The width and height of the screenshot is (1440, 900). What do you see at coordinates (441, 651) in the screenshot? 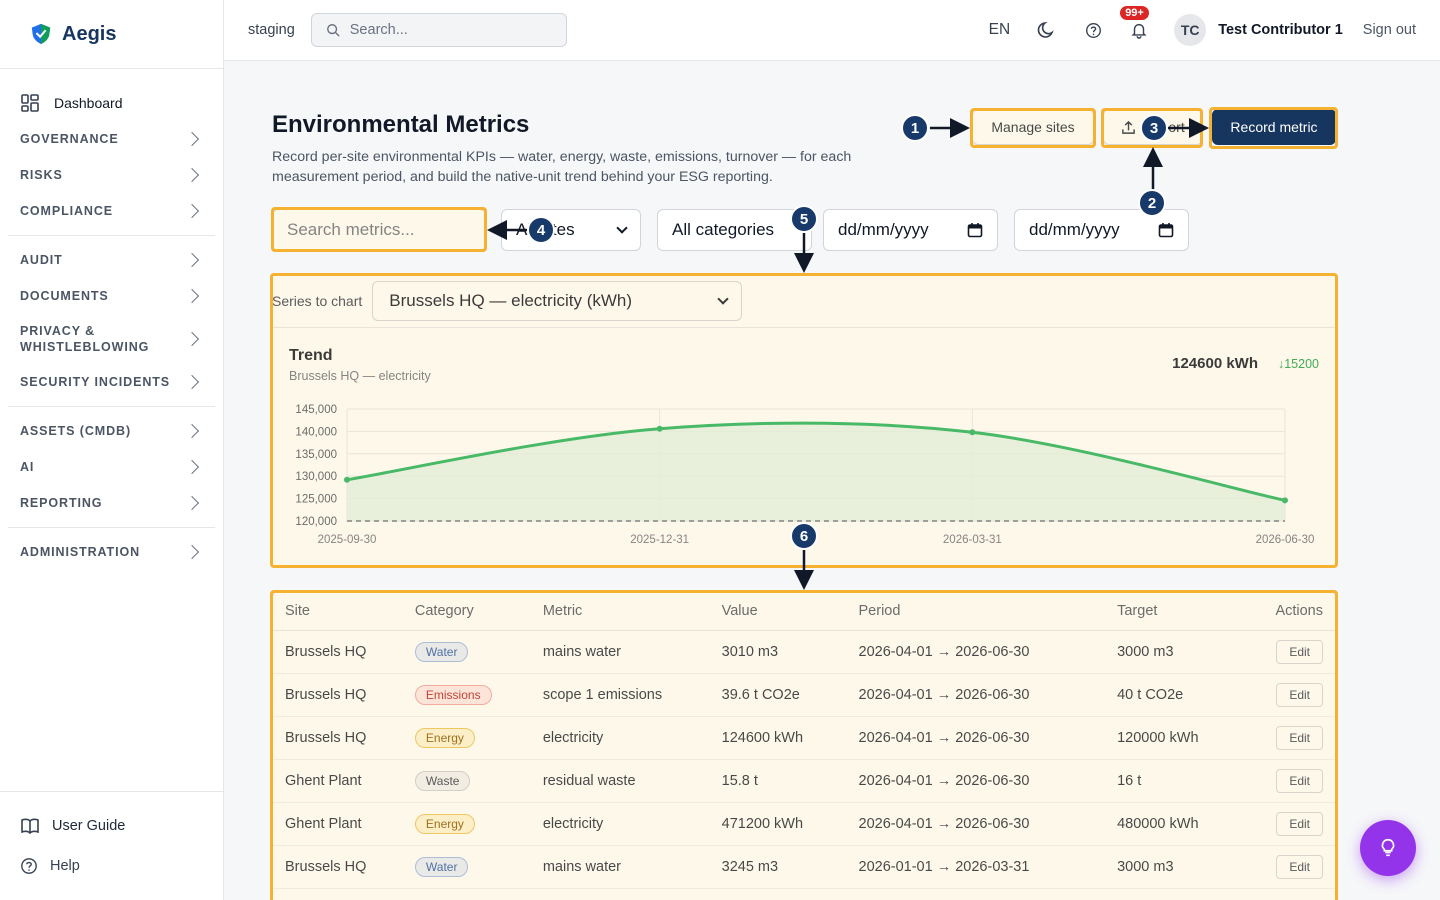
I see `category-badge: Water` at bounding box center [441, 651].